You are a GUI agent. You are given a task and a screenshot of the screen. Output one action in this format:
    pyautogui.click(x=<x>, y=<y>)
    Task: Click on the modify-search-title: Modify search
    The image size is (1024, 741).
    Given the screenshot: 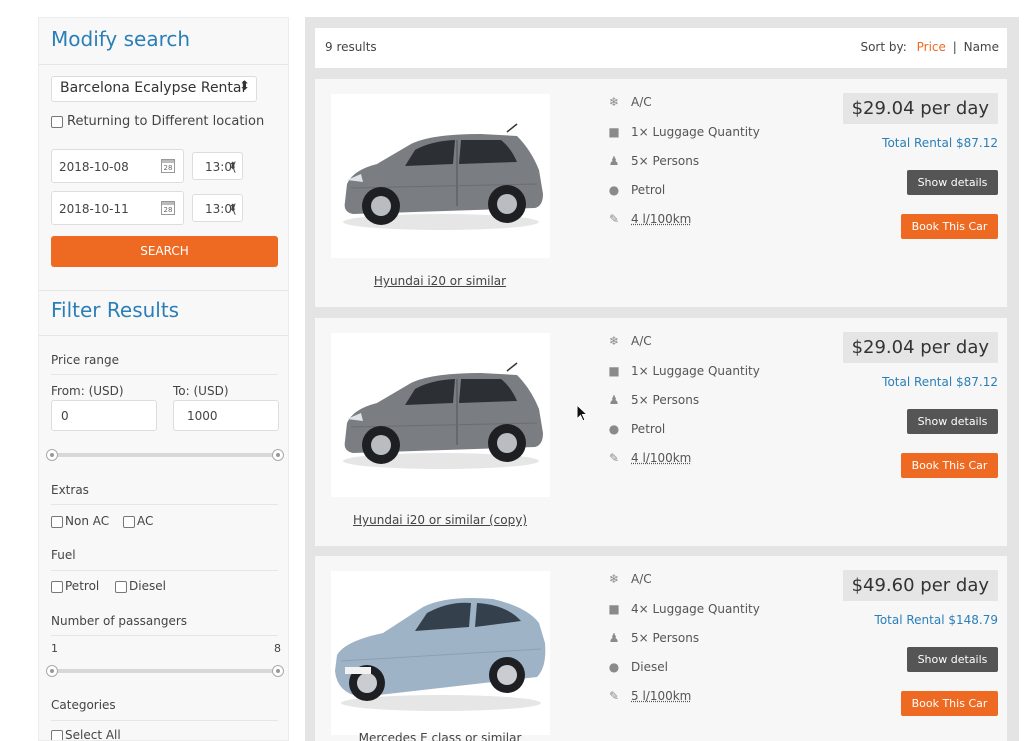 What is the action you would take?
    pyautogui.click(x=121, y=39)
    